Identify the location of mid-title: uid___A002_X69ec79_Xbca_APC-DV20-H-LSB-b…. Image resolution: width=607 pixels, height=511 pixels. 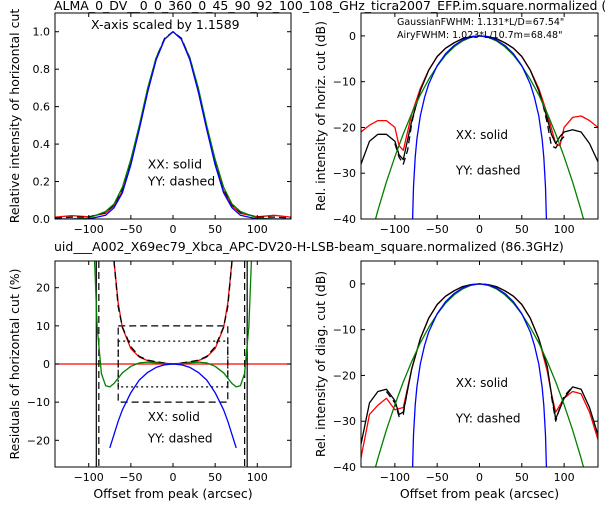
(309, 246).